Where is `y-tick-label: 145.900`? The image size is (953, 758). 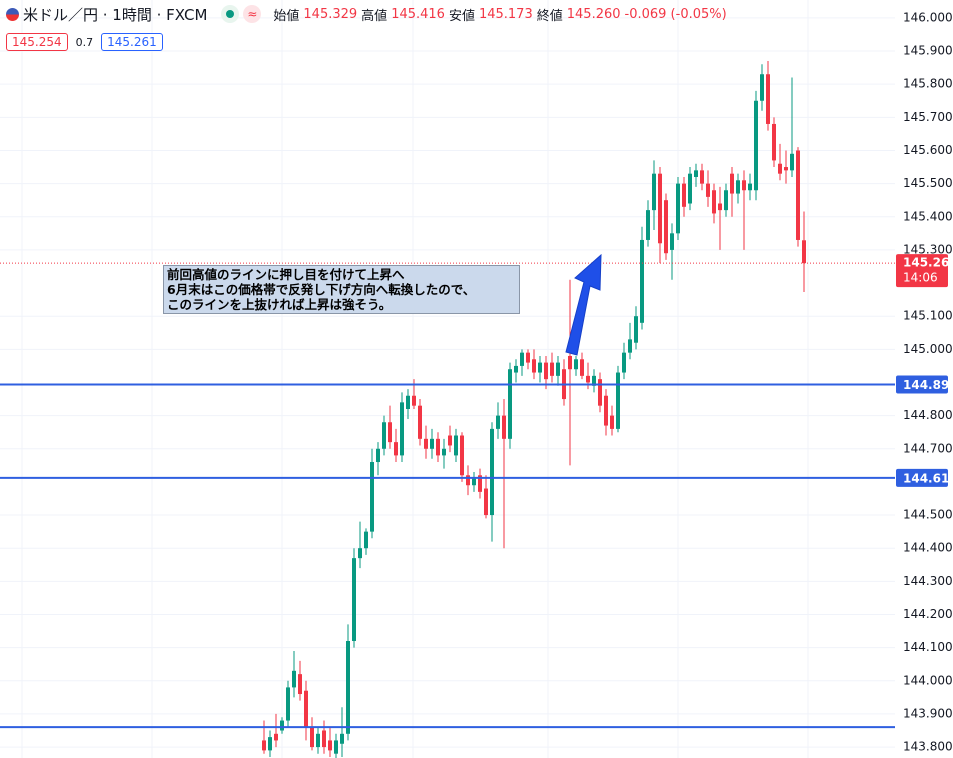
y-tick-label: 145.900 is located at coordinates (928, 51).